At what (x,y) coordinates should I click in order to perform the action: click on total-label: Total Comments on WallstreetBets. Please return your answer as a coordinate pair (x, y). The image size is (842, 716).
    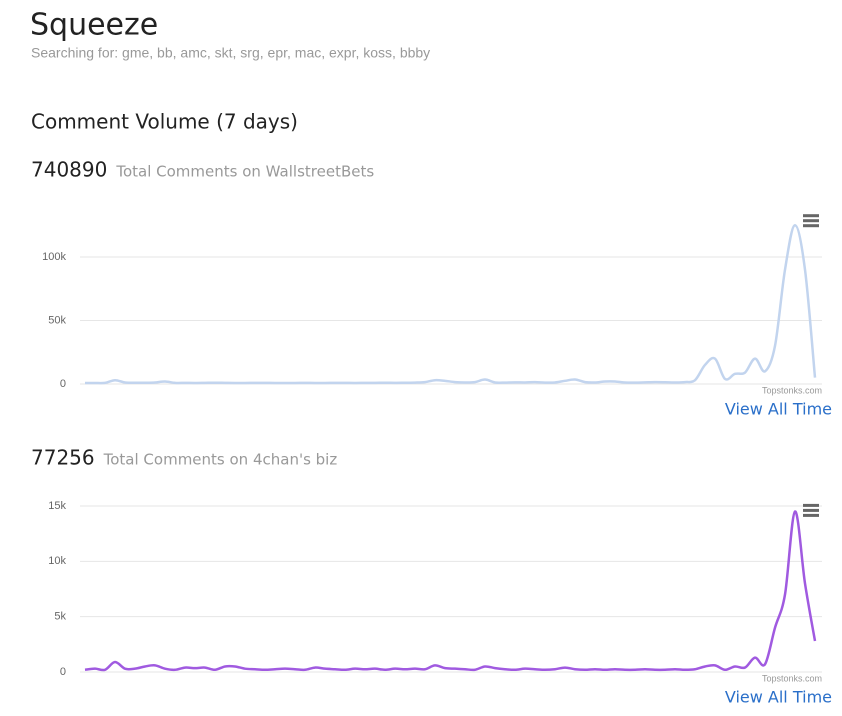
    Looking at the image, I should click on (244, 172).